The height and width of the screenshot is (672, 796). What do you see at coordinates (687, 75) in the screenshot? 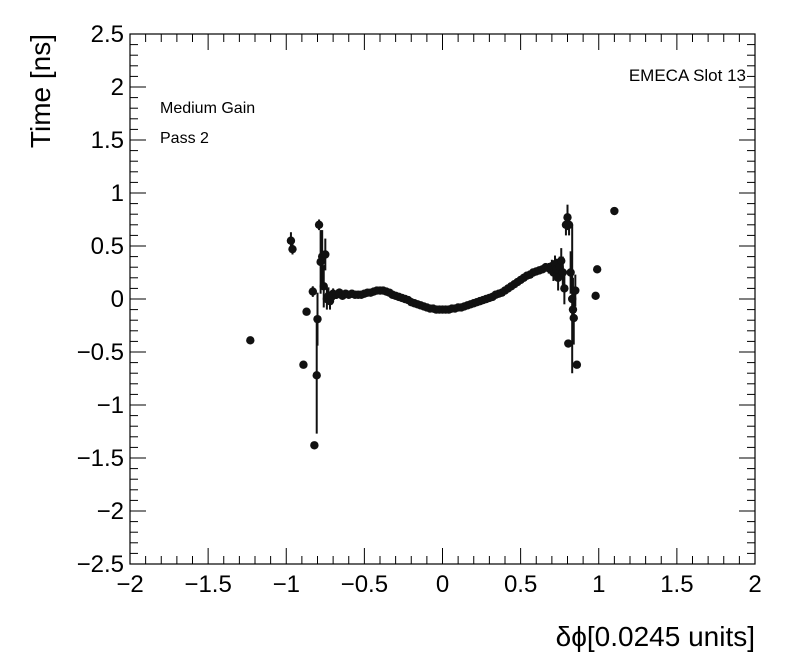
I see `annotation-slot: EMECA Slot 13` at bounding box center [687, 75].